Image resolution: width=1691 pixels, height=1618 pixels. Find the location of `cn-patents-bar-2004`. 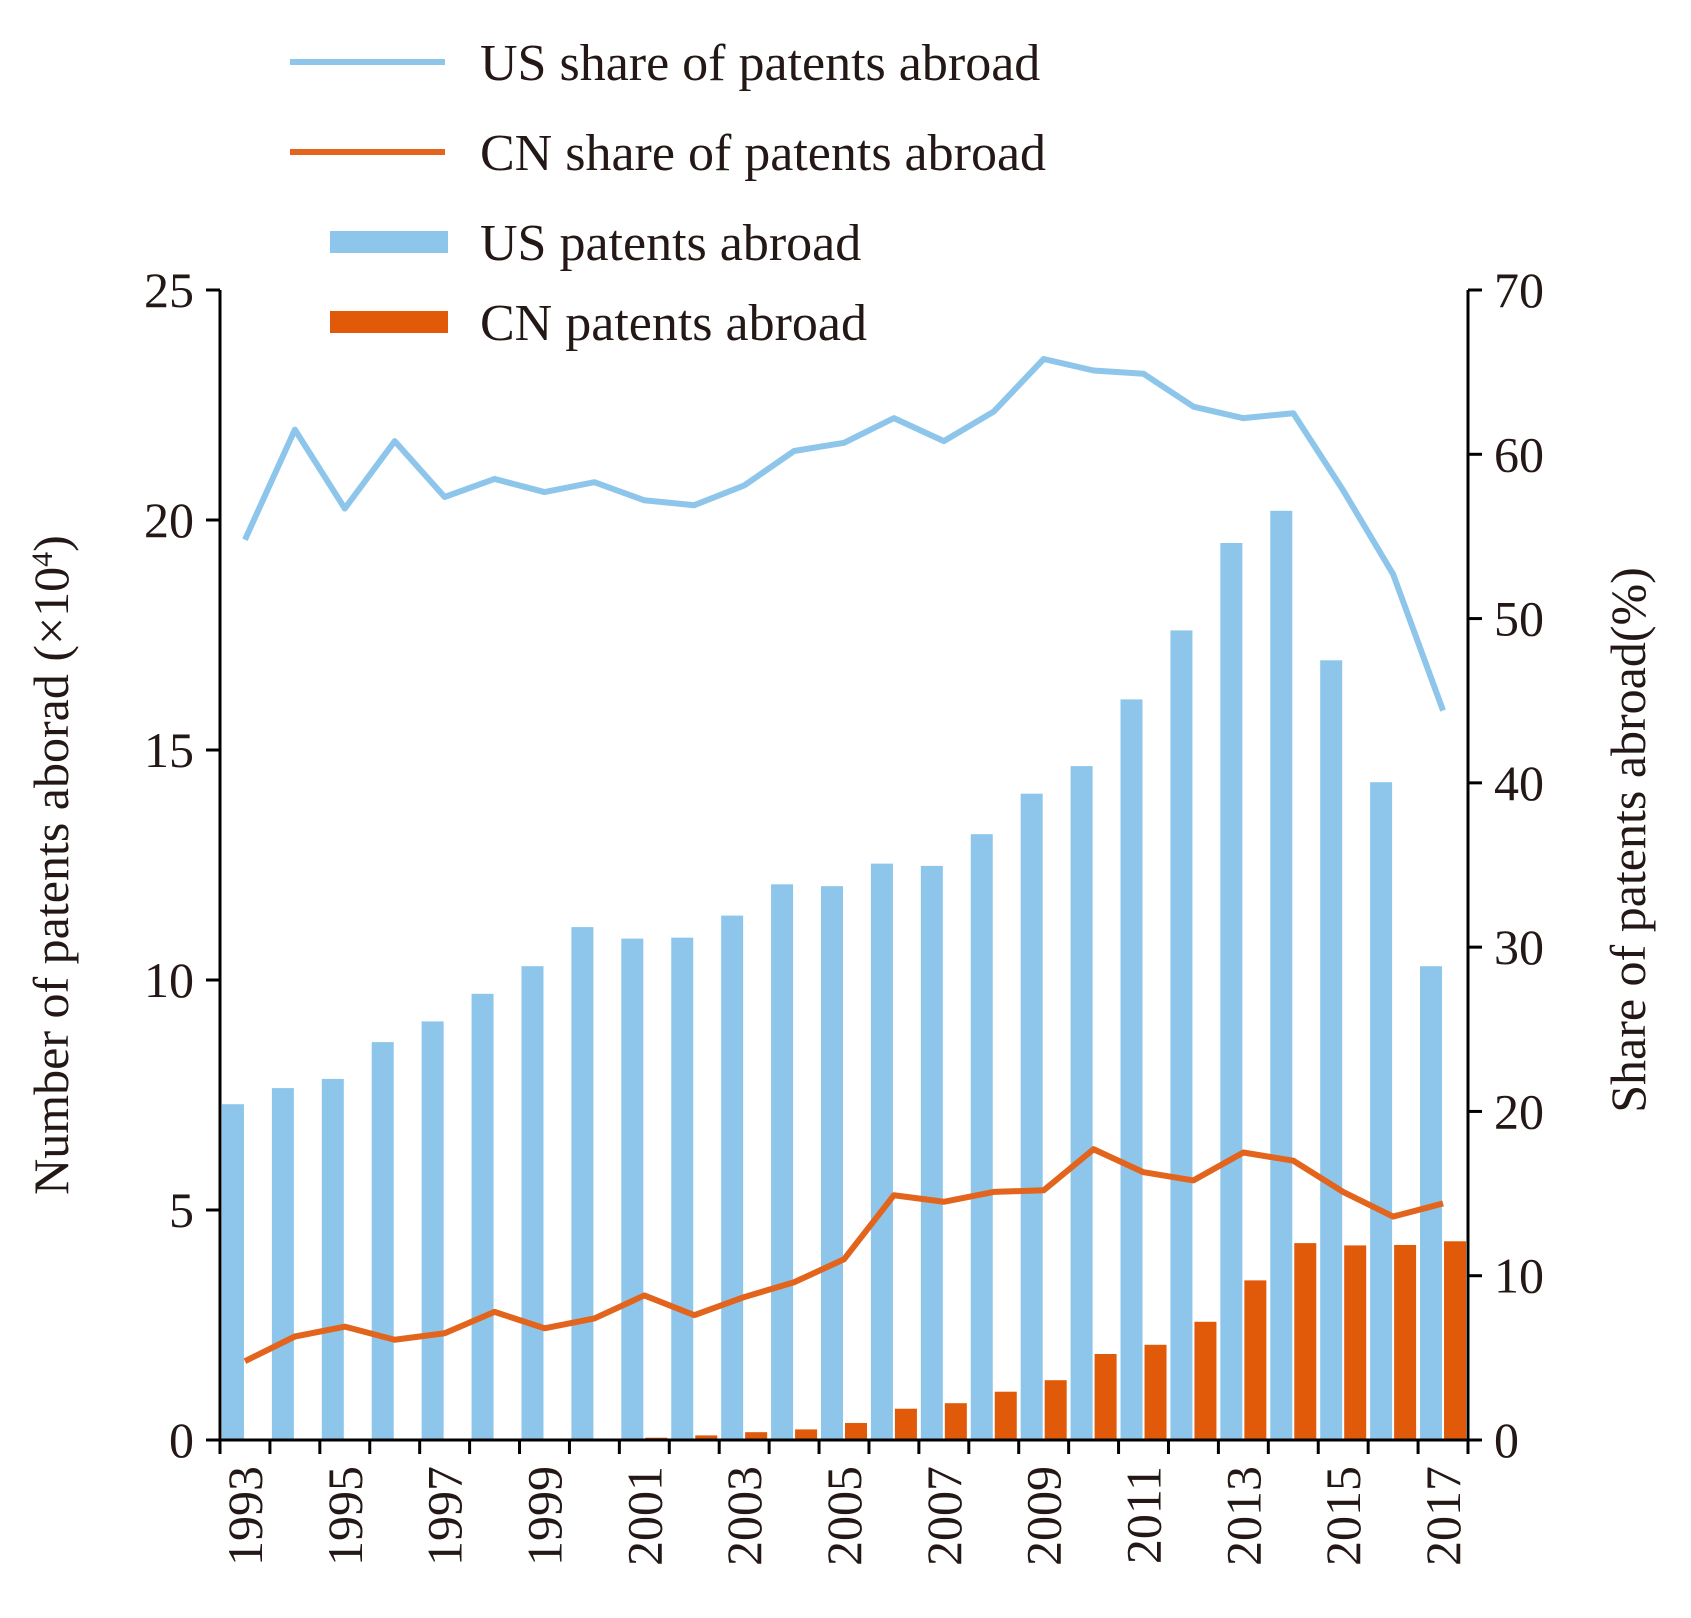

cn-patents-bar-2004 is located at coordinates (806, 1434).